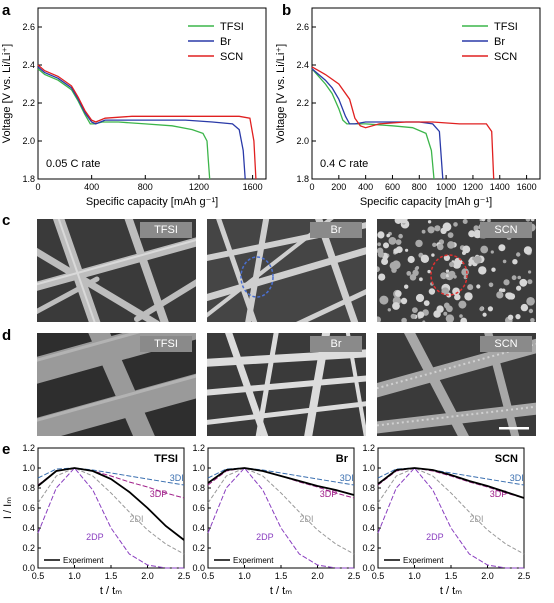 The image size is (554, 603). I want to click on sem-image-d-tfsi, so click(116, 384).